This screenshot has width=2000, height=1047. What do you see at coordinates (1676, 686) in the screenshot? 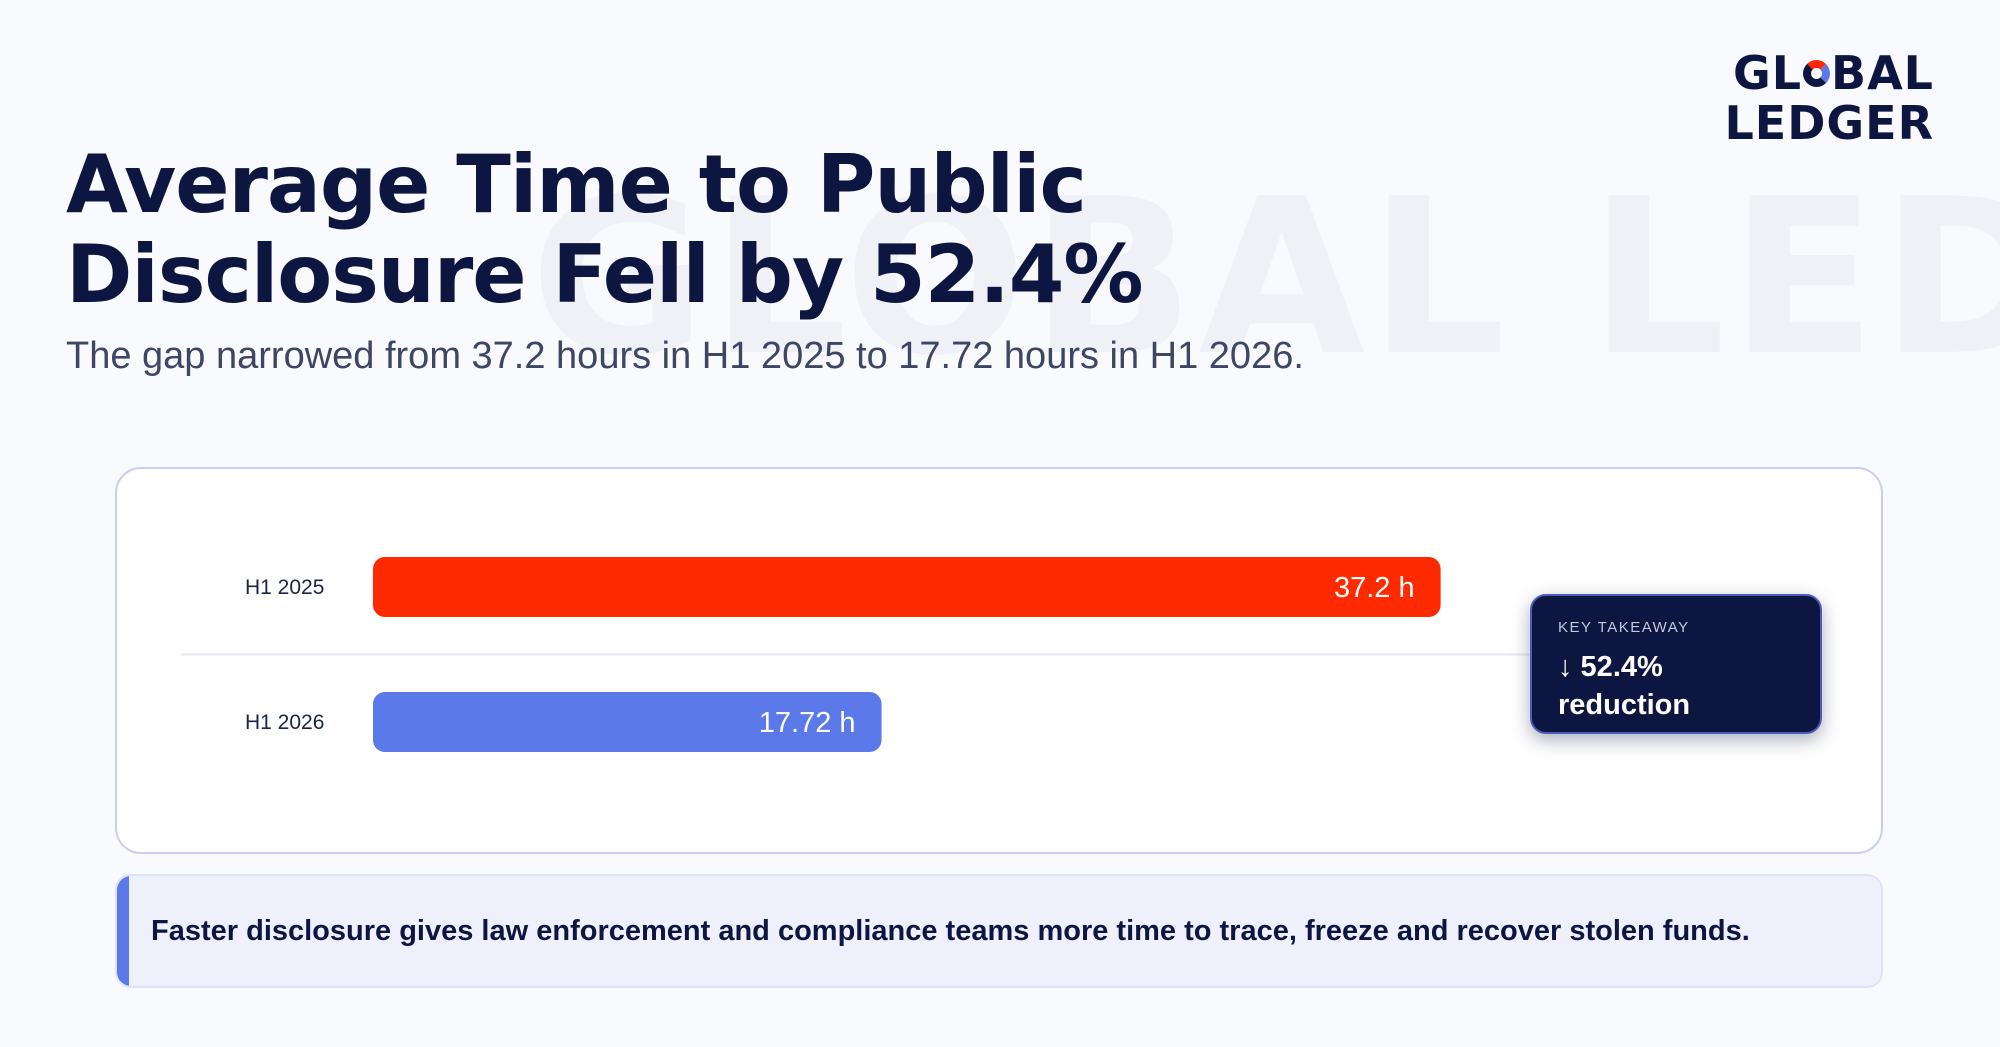
I see `key-takeaway-value: ↓ 52.4% reduction` at bounding box center [1676, 686].